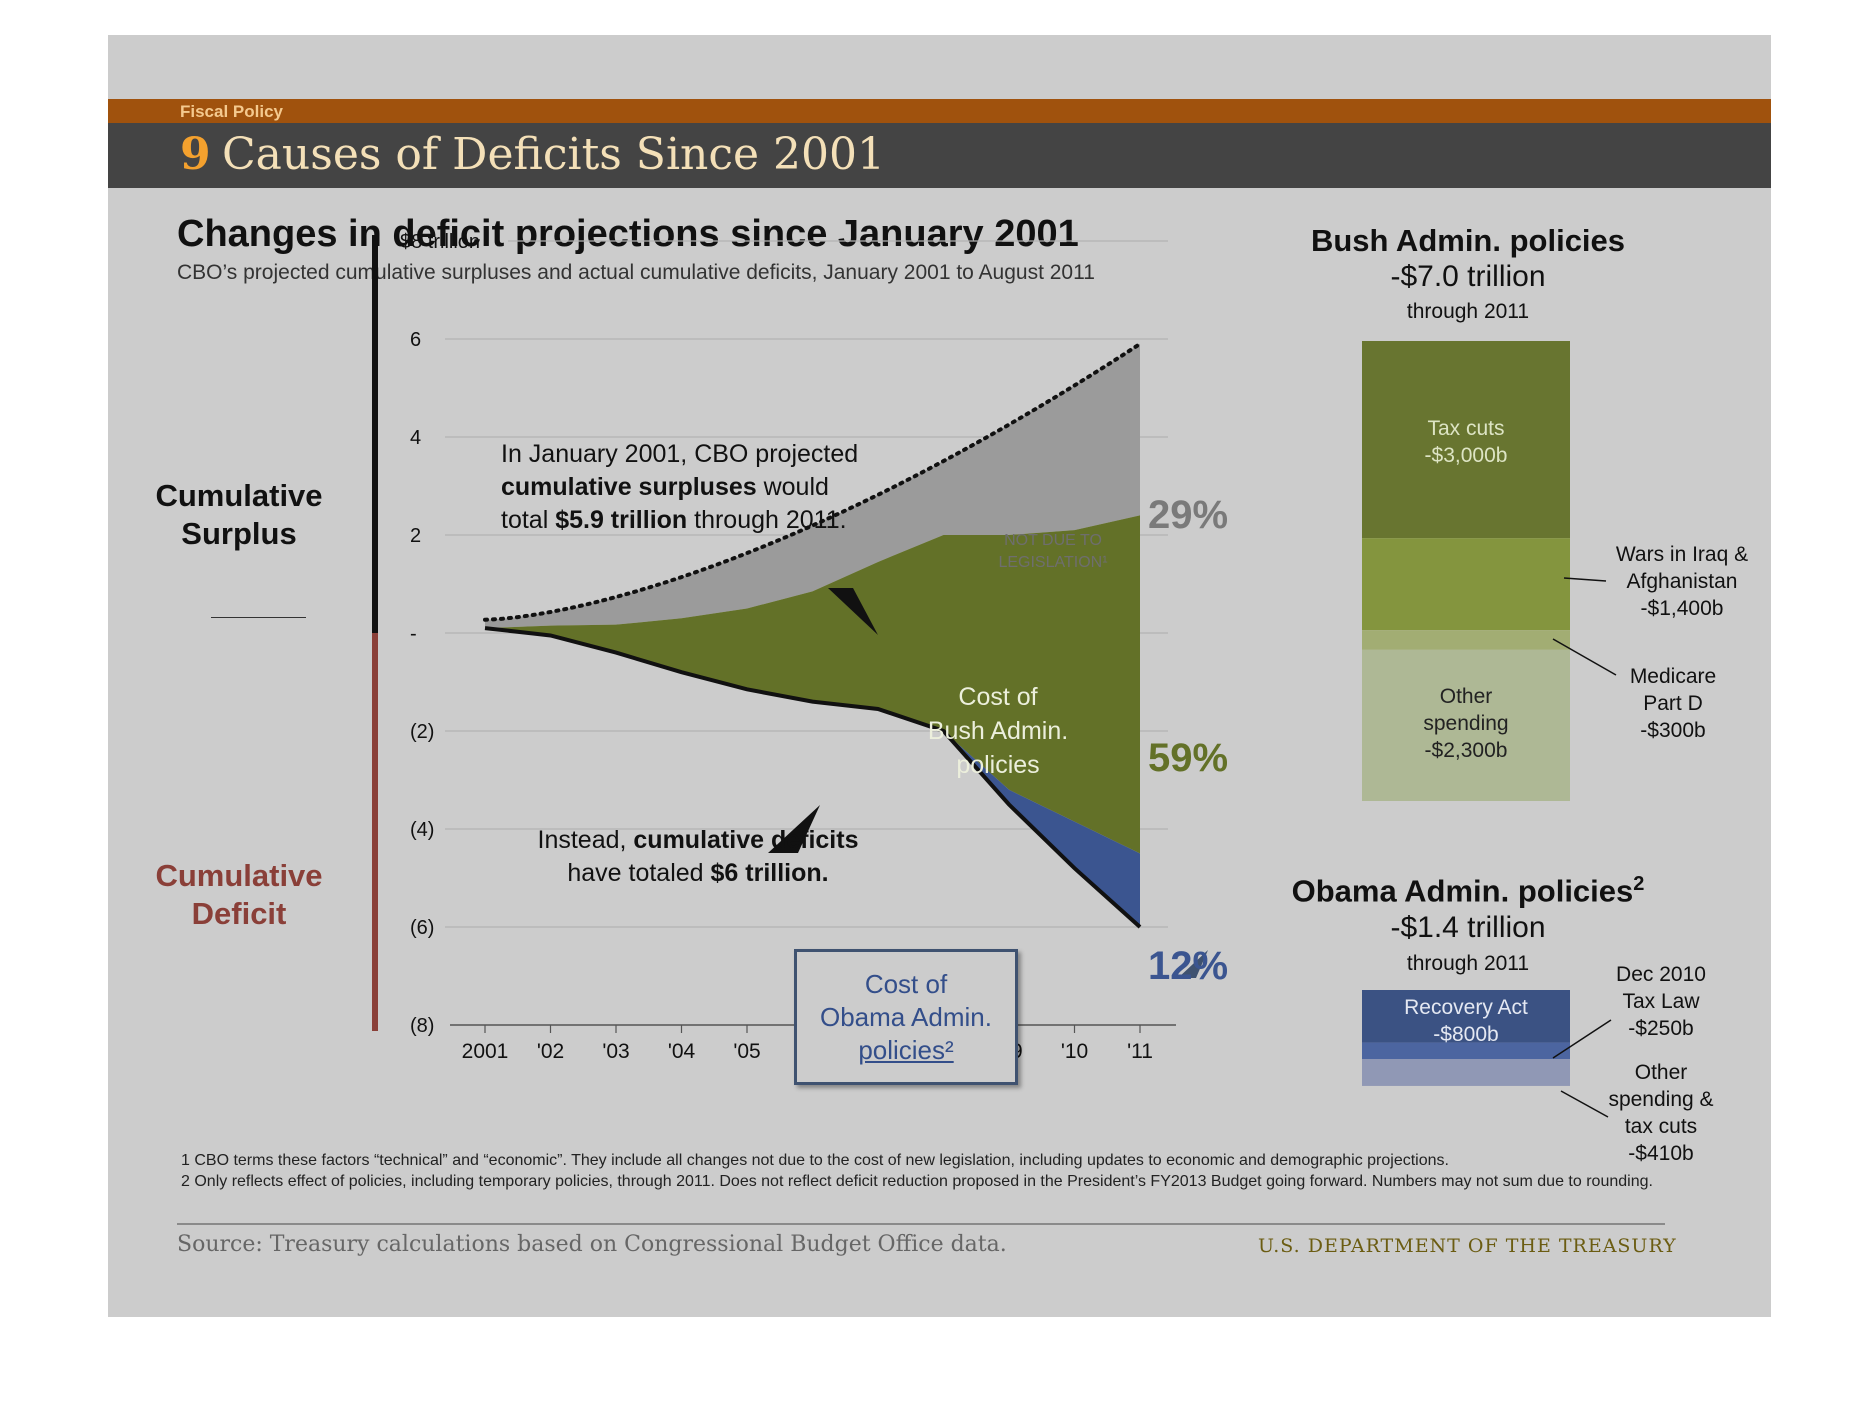 The image size is (1866, 1404). I want to click on obama-other-line1: Other, so click(1661, 1072).